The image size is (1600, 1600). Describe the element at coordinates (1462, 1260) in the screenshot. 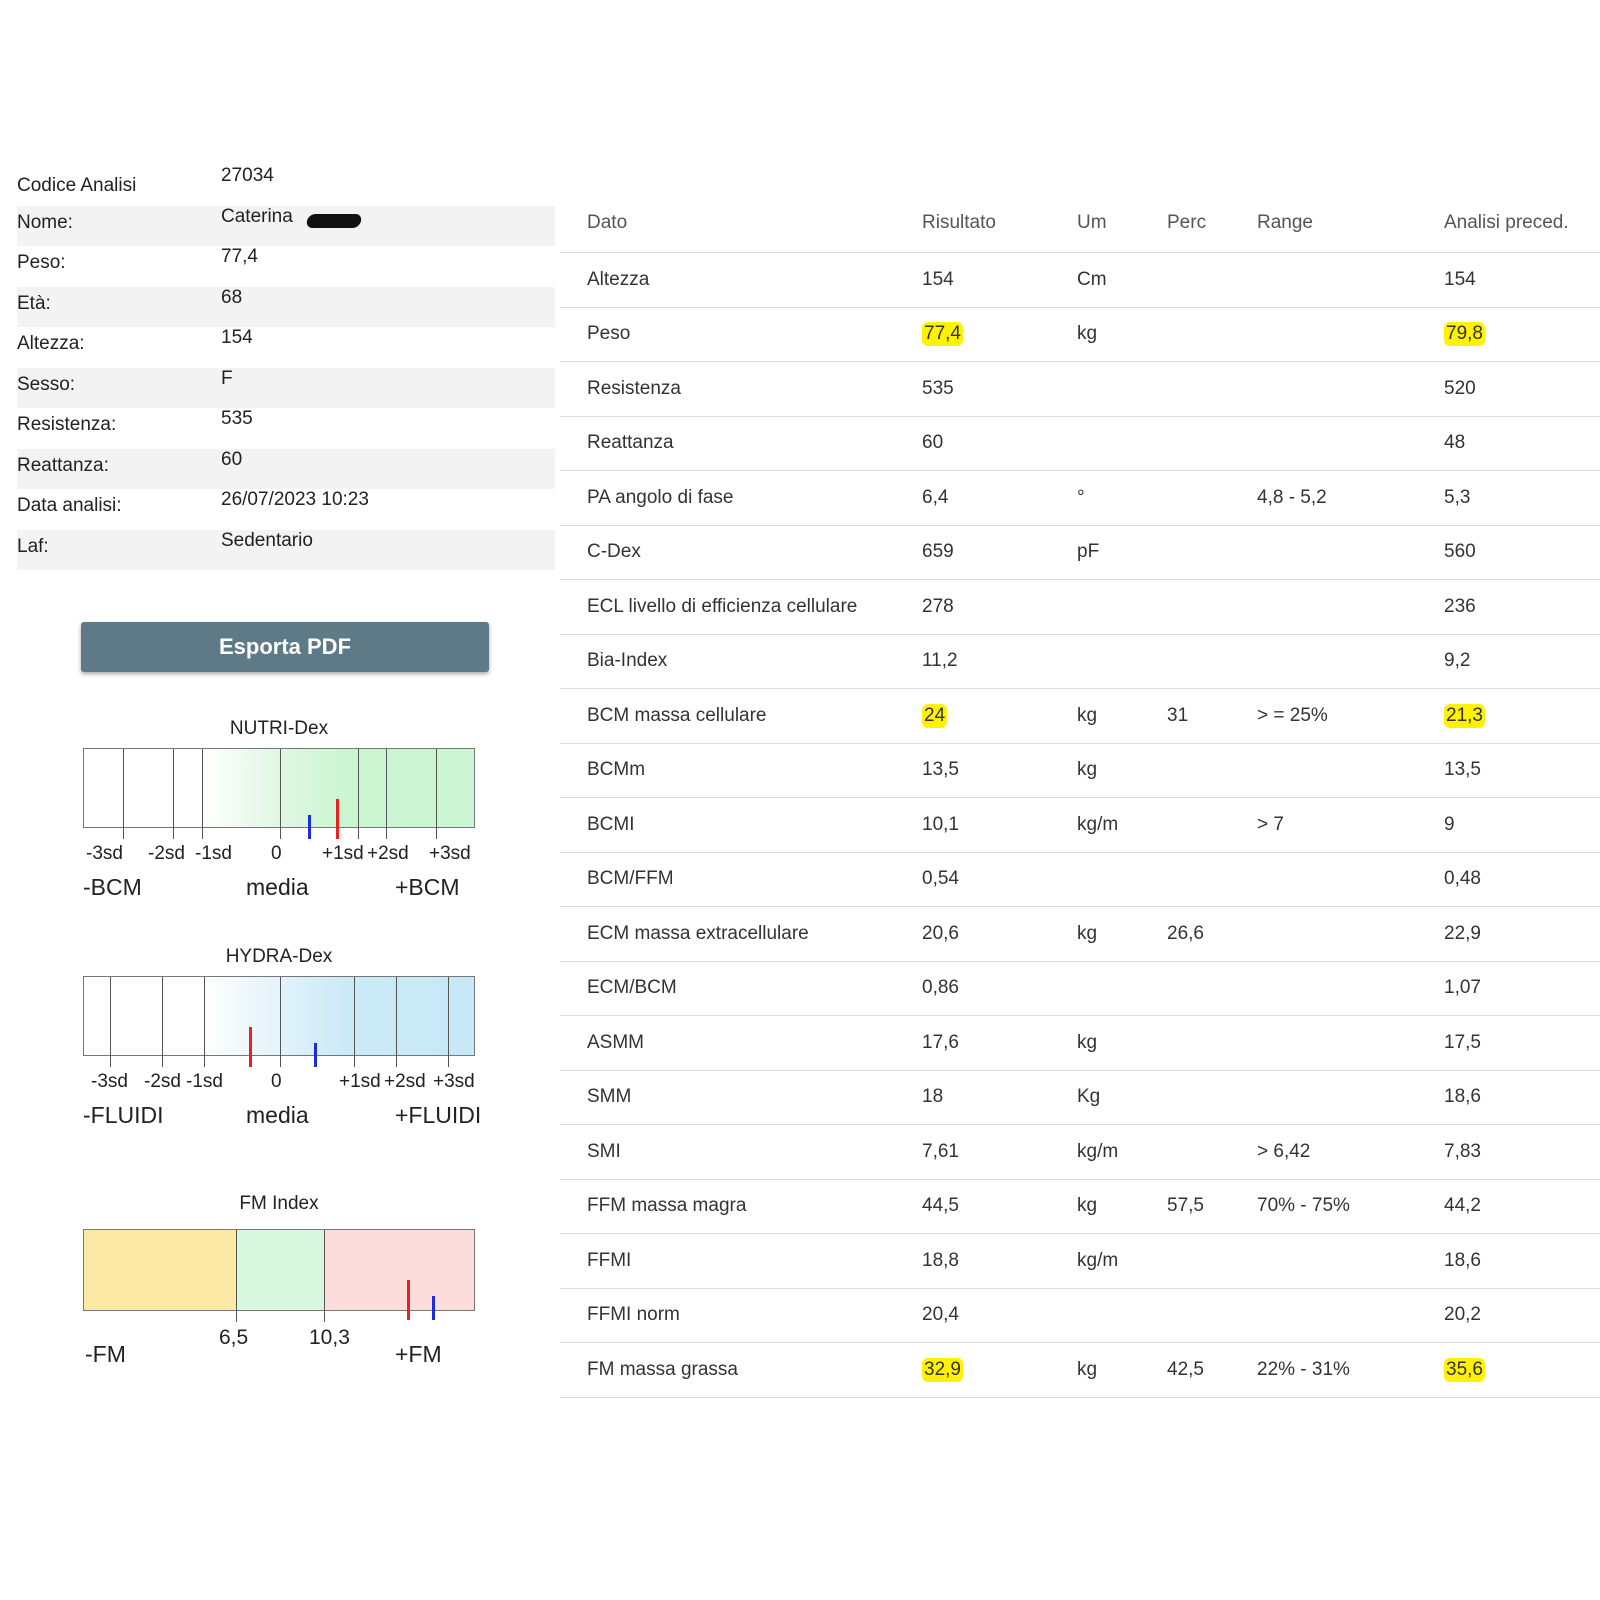

I see `cell-prec: 18,6` at that location.